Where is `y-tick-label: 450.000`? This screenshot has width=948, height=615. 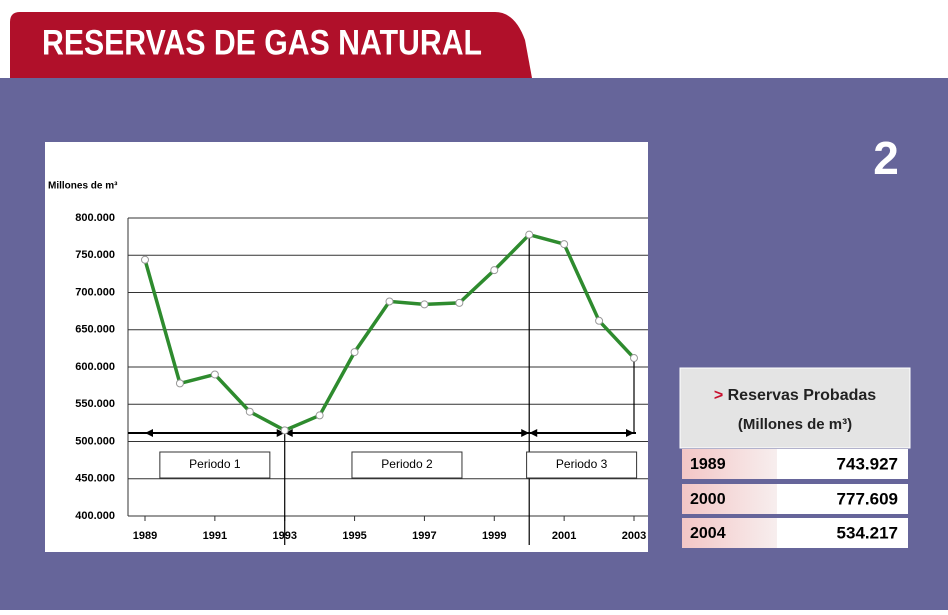
y-tick-label: 450.000 is located at coordinates (95, 479).